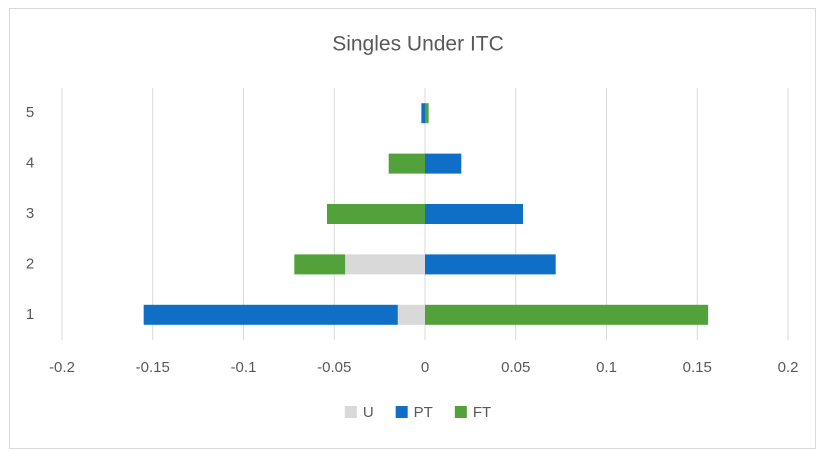 The height and width of the screenshot is (454, 816). I want to click on legend-label: FT, so click(482, 412).